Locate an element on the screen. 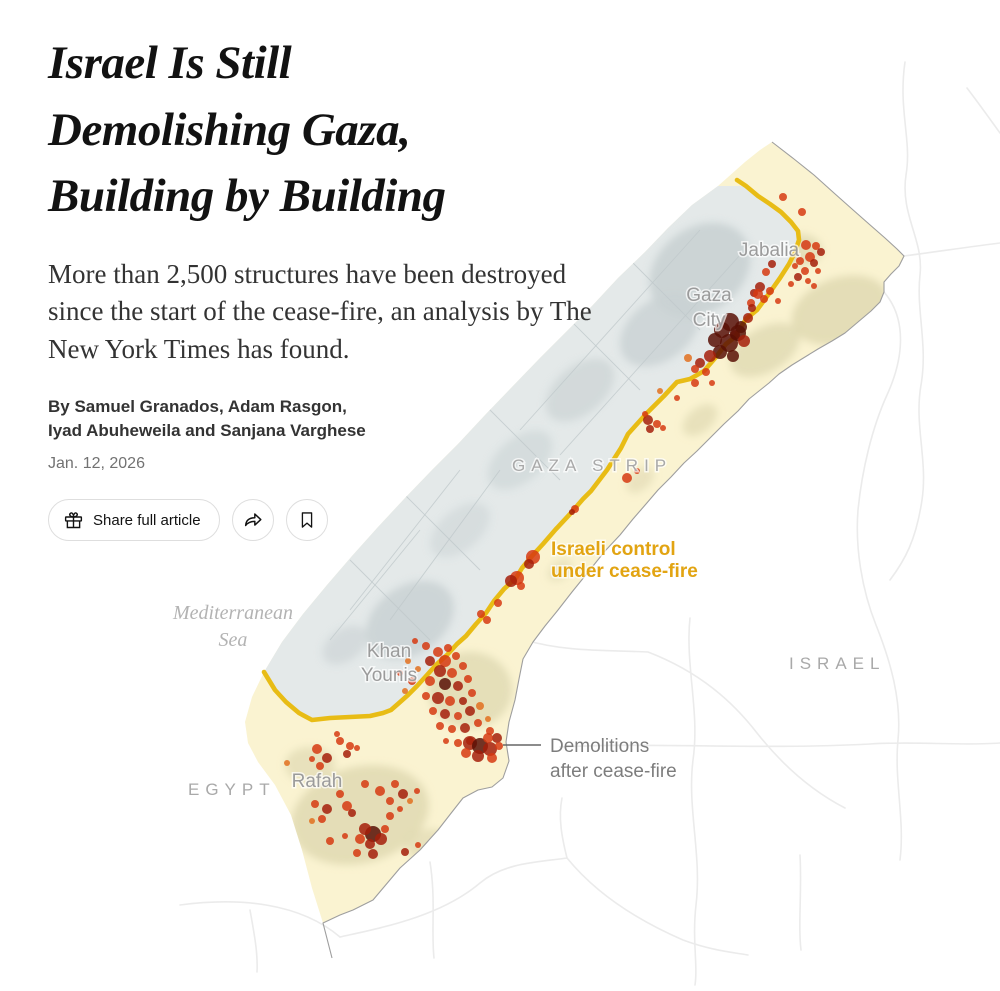 The image size is (1000, 991). bookmark-button is located at coordinates (306, 520).